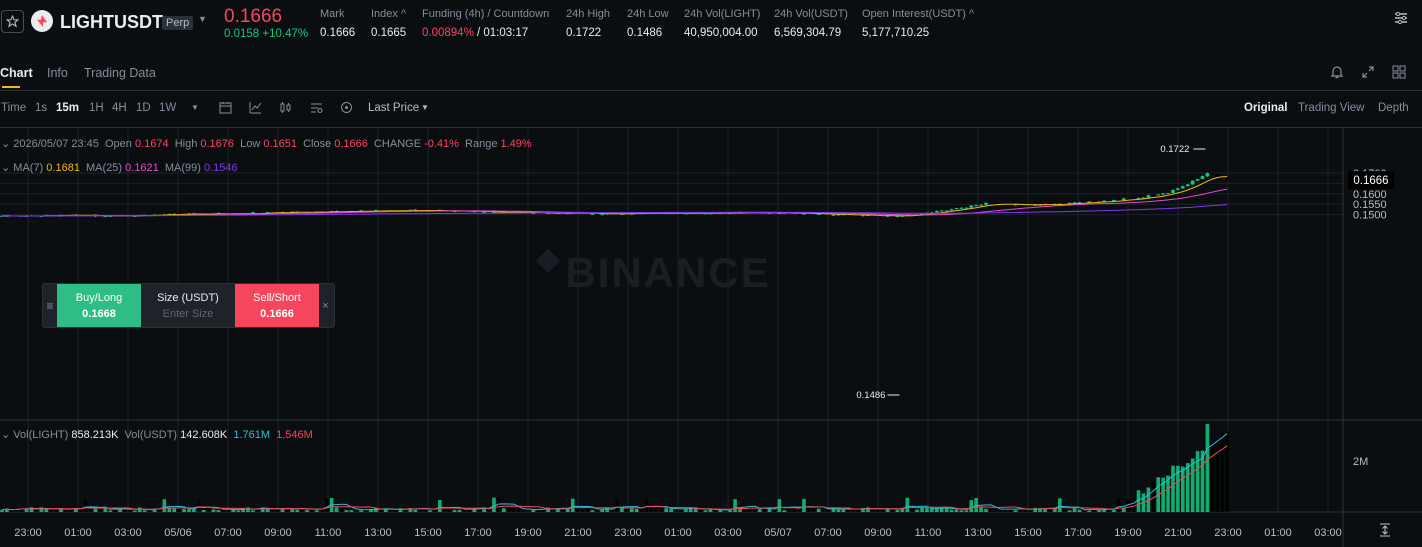  Describe the element at coordinates (425, 107) in the screenshot. I see `last-price-dropdown-icon: ▼` at that location.